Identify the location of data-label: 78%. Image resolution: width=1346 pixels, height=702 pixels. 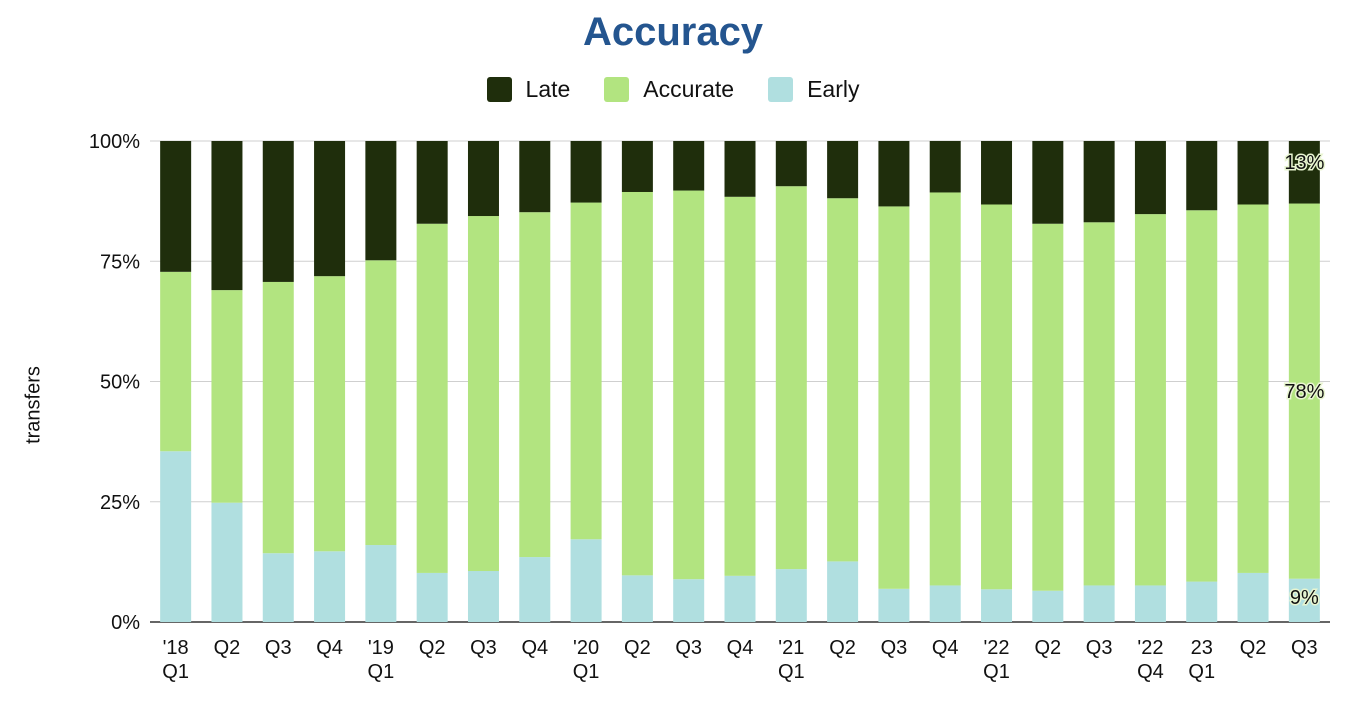
(1304, 392).